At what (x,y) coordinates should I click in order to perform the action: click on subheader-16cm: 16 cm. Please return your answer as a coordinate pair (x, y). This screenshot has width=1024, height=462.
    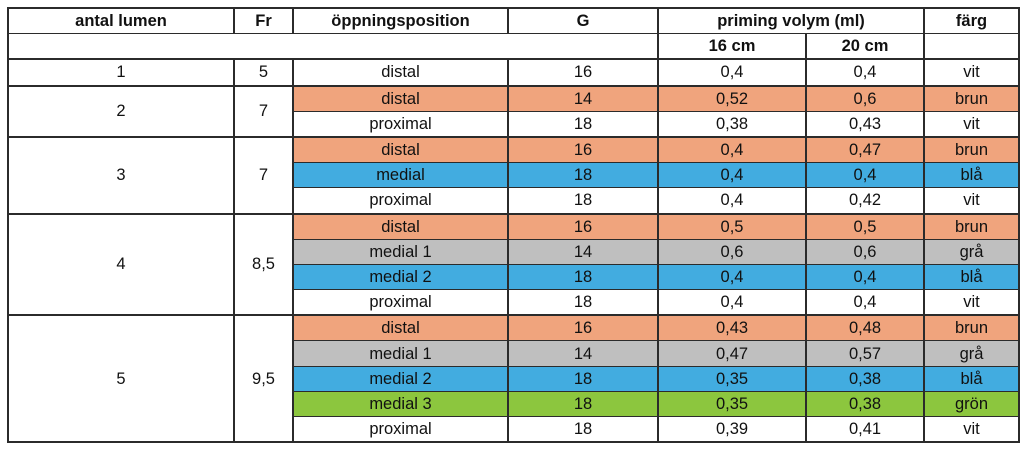
    Looking at the image, I should click on (732, 46).